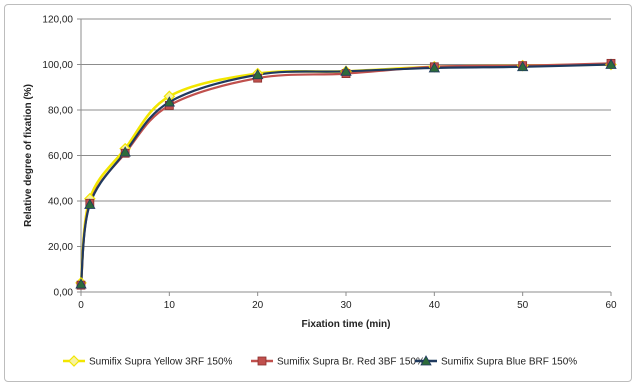  I want to click on y-tick-label: 40,00, so click(60, 202).